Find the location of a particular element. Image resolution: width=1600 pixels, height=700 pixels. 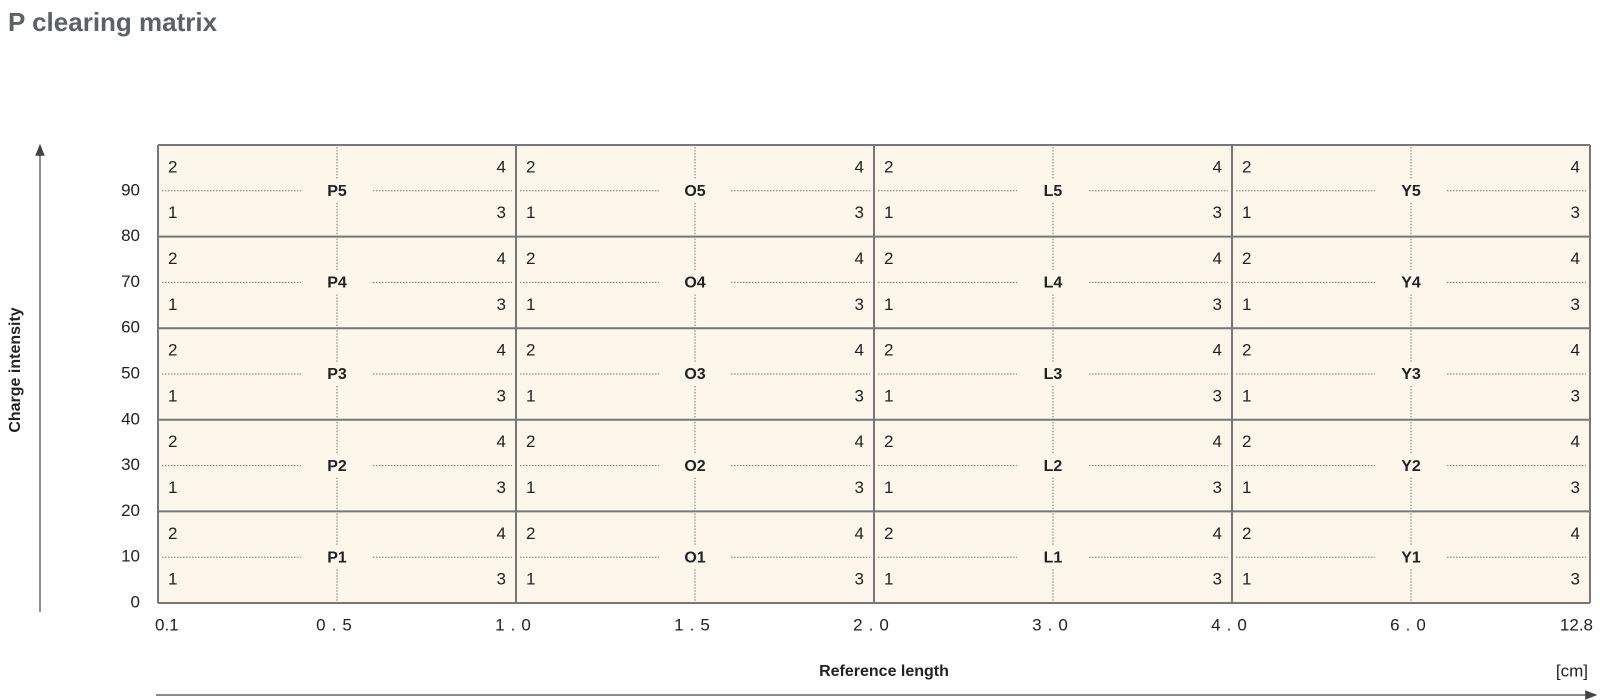

cell-label: Y4 is located at coordinates (1411, 283).